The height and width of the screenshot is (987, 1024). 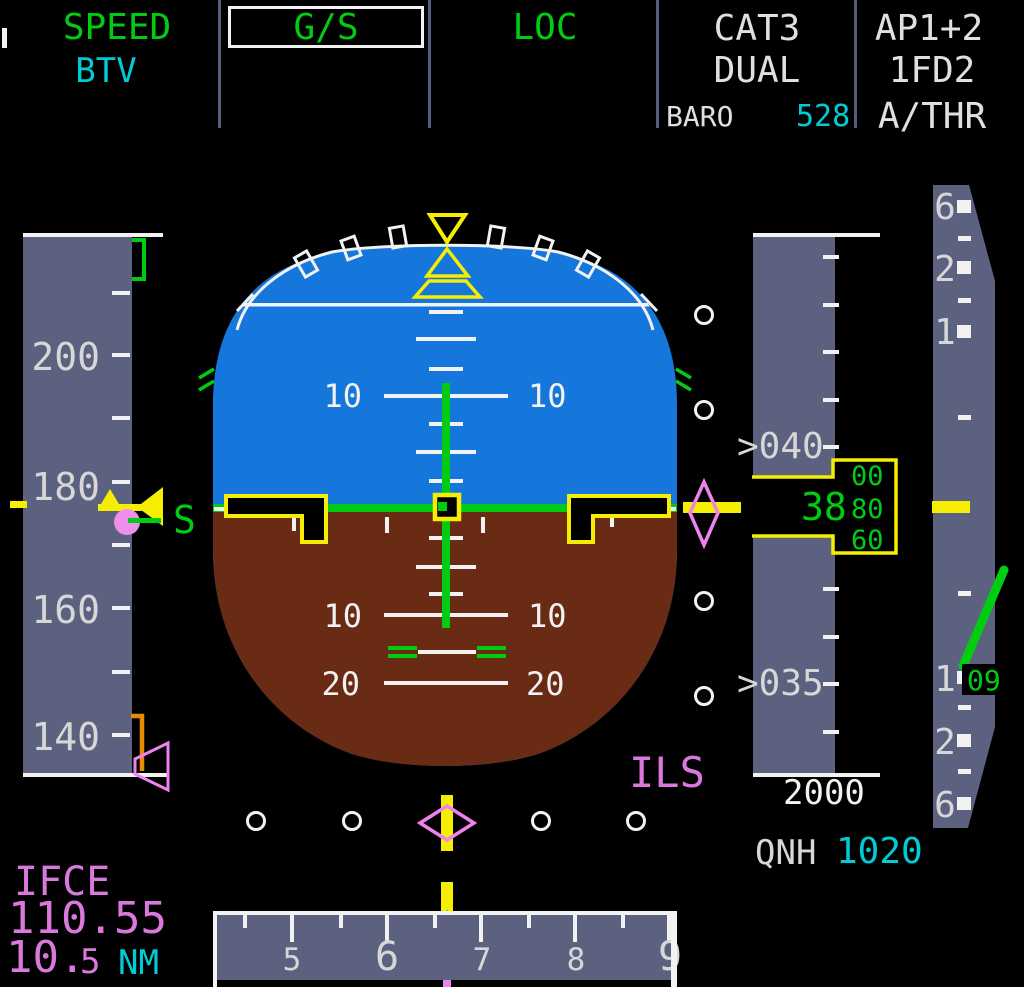 I want to click on speed-reference-dash, so click(x=18, y=504).